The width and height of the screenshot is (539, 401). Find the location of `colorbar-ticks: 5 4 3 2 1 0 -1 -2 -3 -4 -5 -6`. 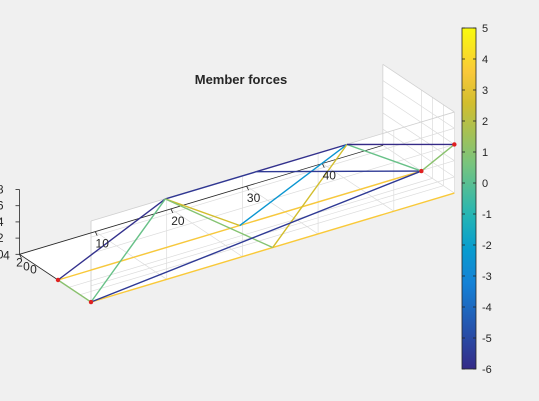

colorbar-ticks: 5 4 3 2 1 0 -1 -2 -3 -4 -5 -6 is located at coordinates (477, 199).